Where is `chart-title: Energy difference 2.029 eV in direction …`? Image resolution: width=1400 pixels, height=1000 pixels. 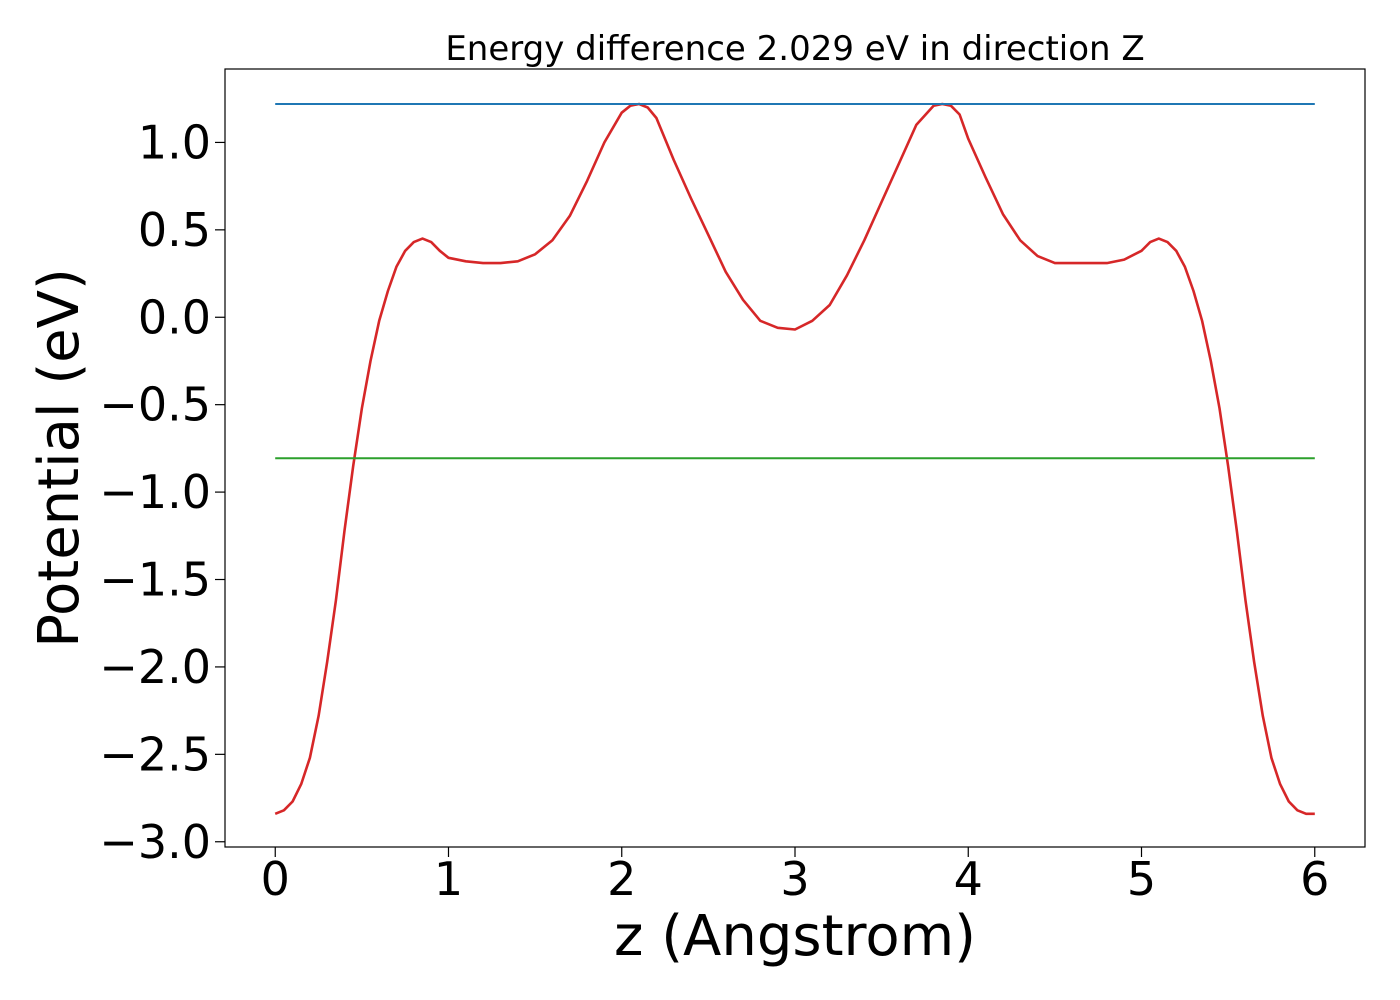
chart-title: Energy difference 2.029 eV in direction … is located at coordinates (794, 49).